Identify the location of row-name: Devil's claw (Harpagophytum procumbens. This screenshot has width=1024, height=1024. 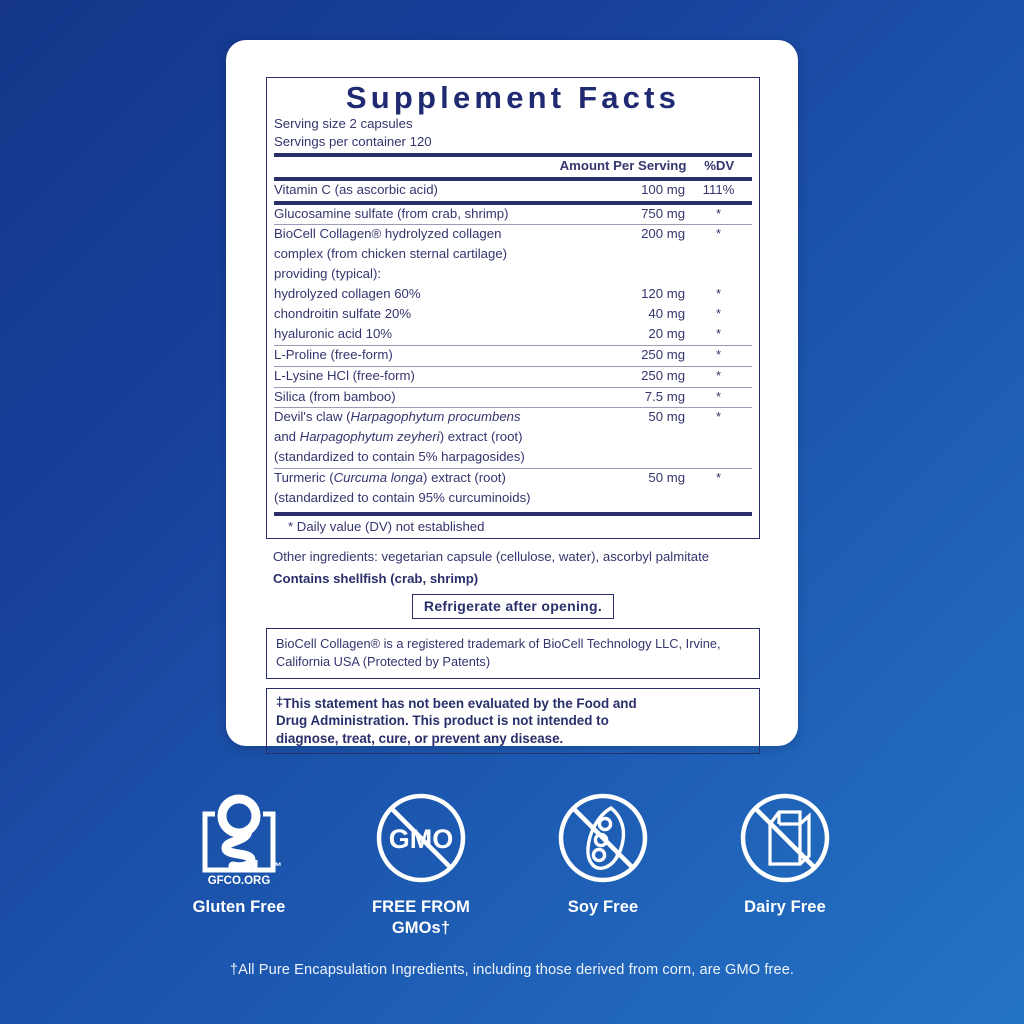
(422, 418).